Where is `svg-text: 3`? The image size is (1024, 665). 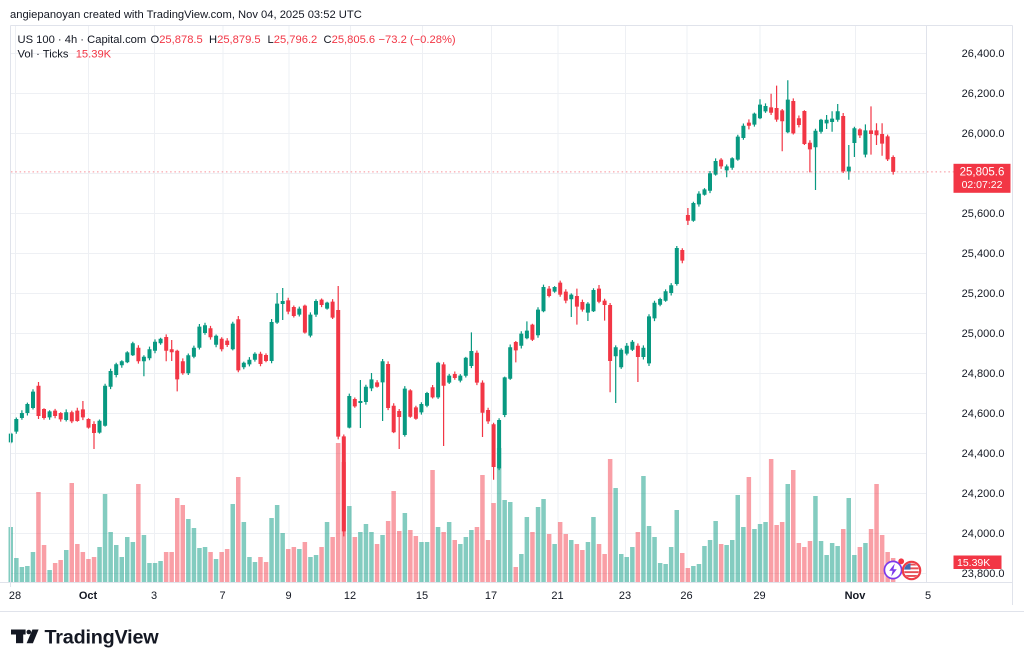
svg-text: 3 is located at coordinates (154, 596).